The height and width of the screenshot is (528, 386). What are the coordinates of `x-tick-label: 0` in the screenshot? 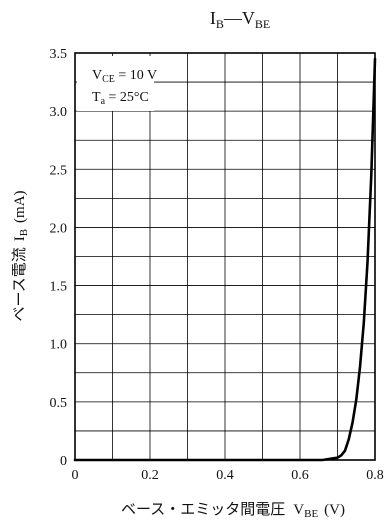 It's located at (75, 475).